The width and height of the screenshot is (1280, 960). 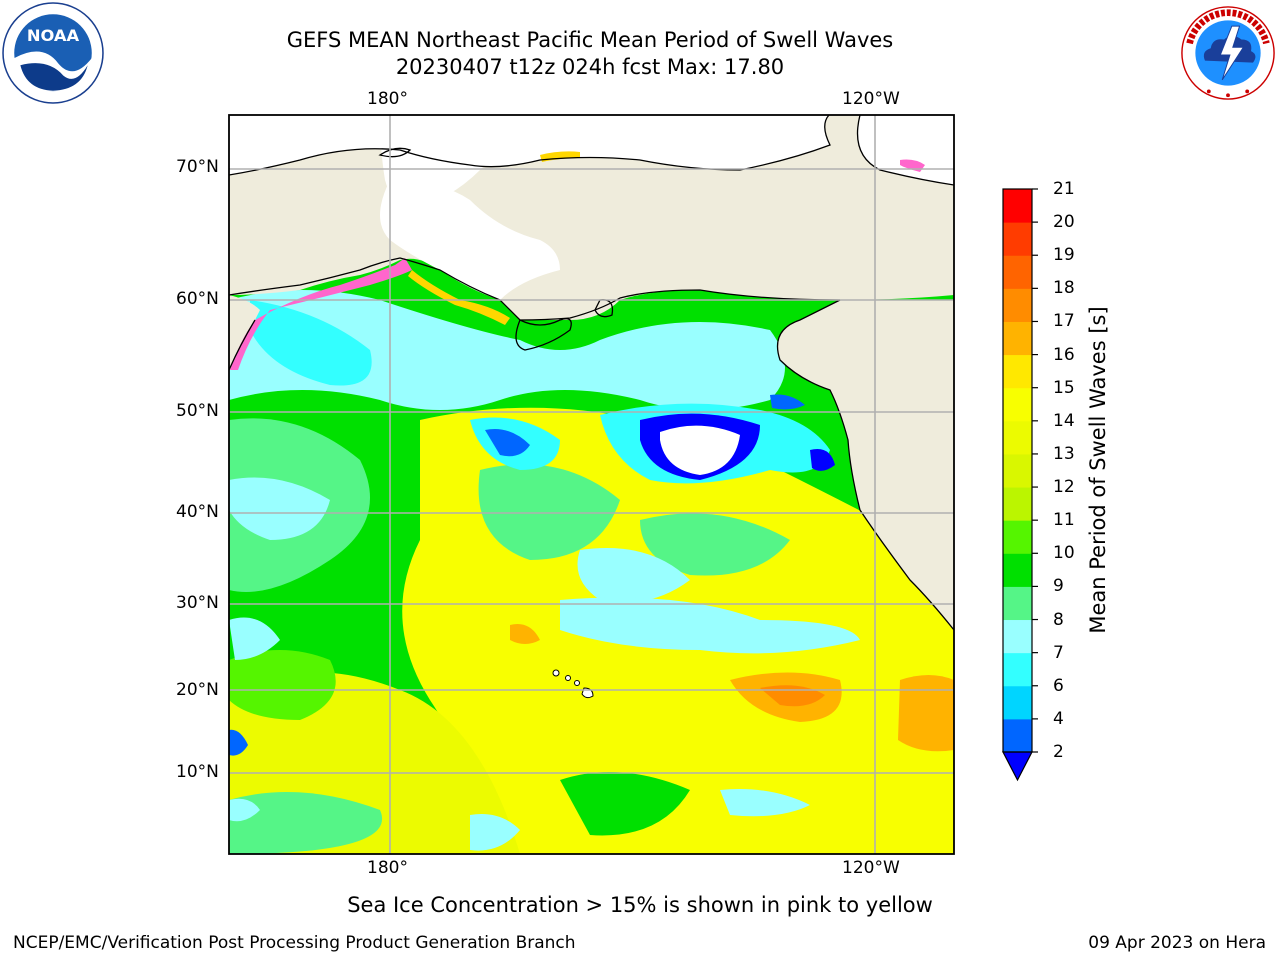 I want to click on lon-label-bottom-180: 180°, so click(x=387, y=868).